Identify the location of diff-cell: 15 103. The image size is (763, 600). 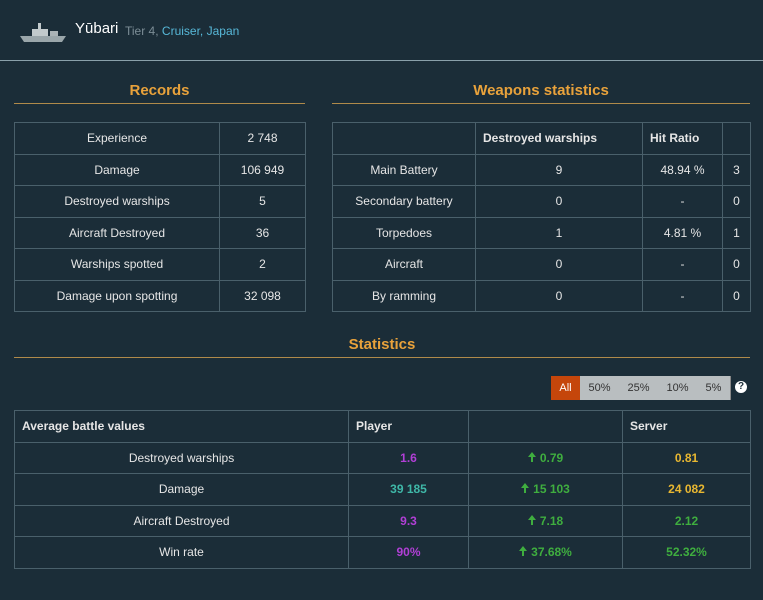
(545, 489).